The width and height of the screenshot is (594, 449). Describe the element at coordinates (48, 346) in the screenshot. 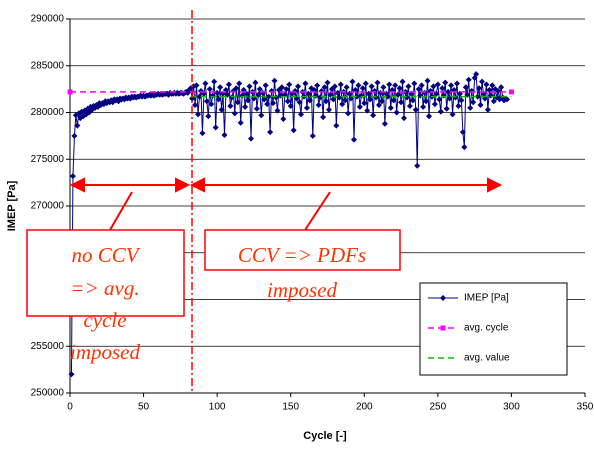

I see `y-tick-label: 255000` at that location.